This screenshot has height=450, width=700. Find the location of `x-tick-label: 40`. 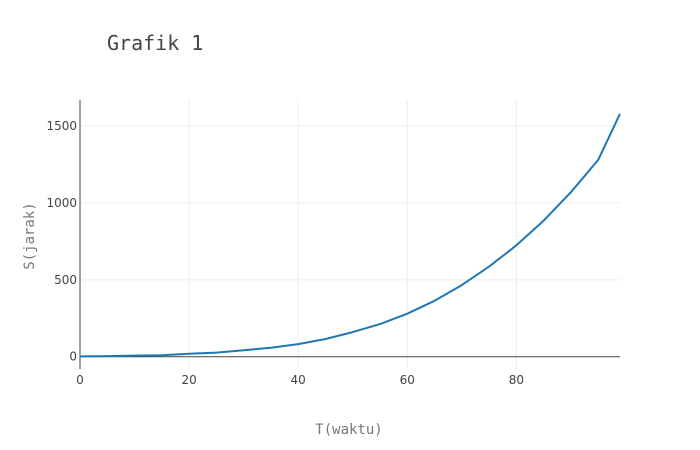

x-tick-label: 40 is located at coordinates (298, 380).